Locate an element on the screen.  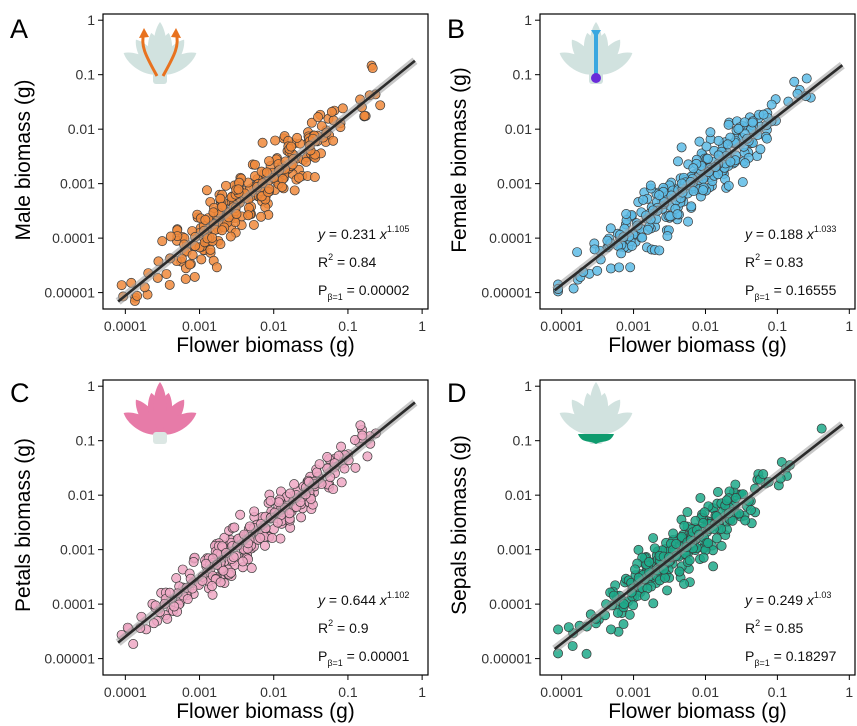
r-squared-label: R2 = 0.85 is located at coordinates (774, 627).